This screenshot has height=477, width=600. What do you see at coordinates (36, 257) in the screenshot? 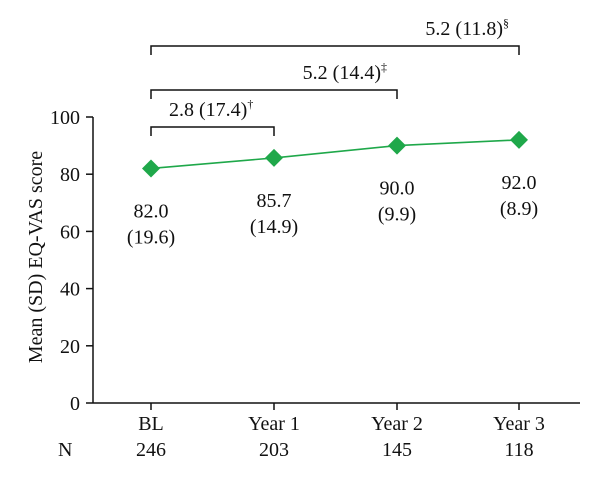
I see `y-axis-label: Mean (SD) EQ-VAS score` at bounding box center [36, 257].